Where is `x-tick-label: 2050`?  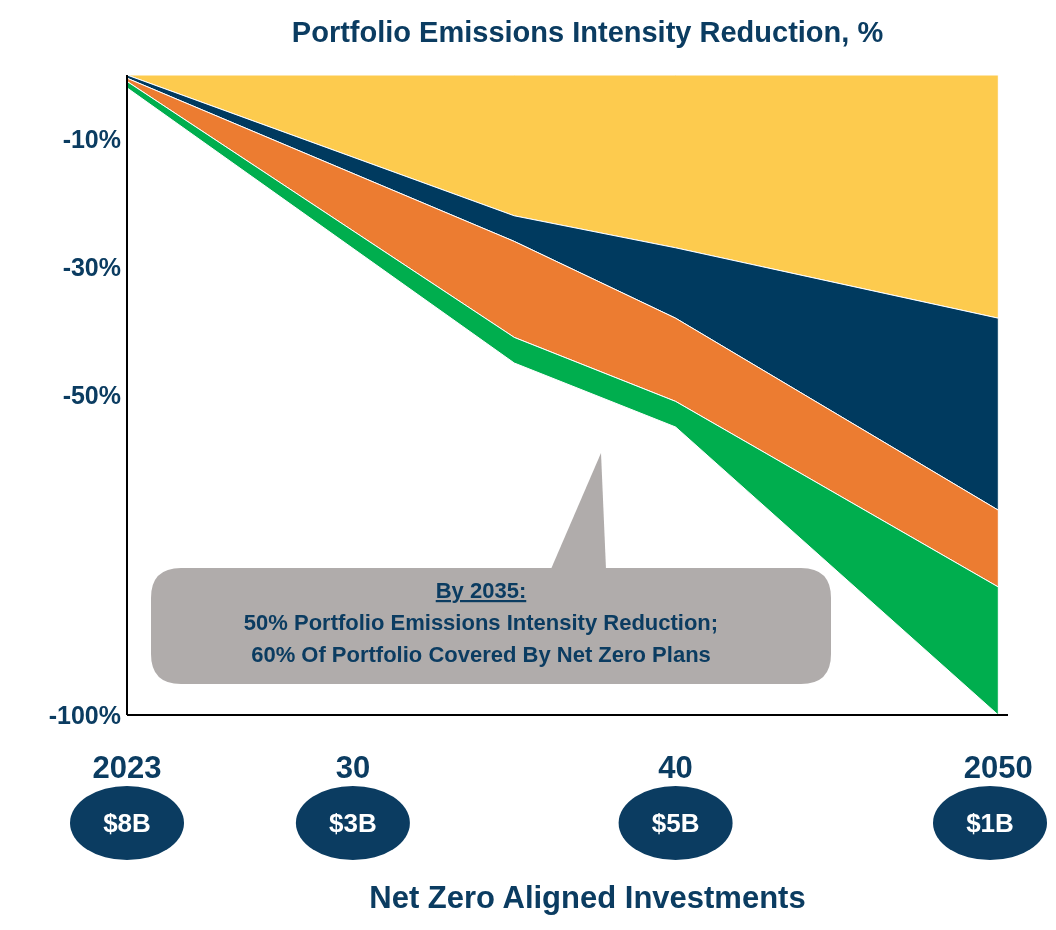
x-tick-label: 2050 is located at coordinates (998, 767).